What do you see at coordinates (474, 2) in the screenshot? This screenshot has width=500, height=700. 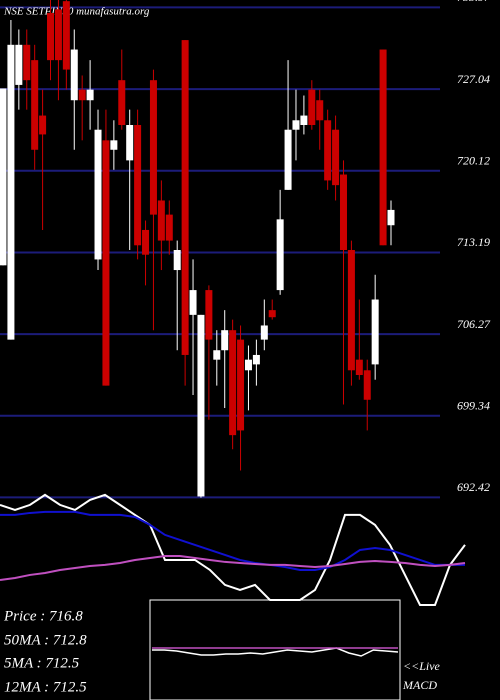 I see `y-tick-label: 733.97` at bounding box center [474, 2].